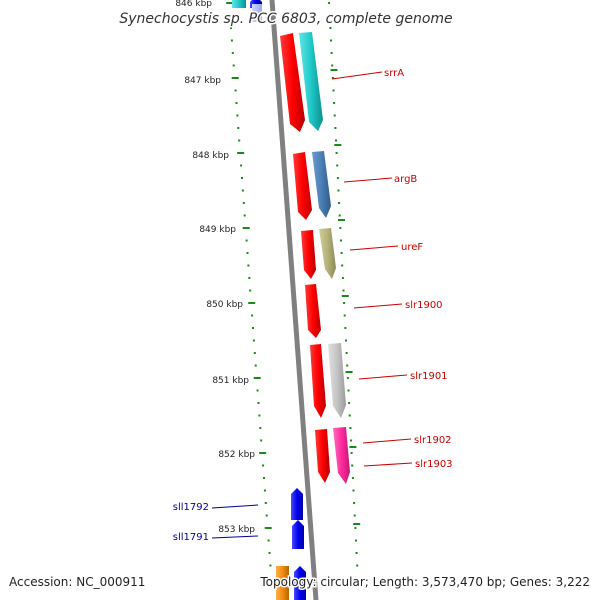  Describe the element at coordinates (235, 506) in the screenshot. I see `leader-sll1792` at that location.